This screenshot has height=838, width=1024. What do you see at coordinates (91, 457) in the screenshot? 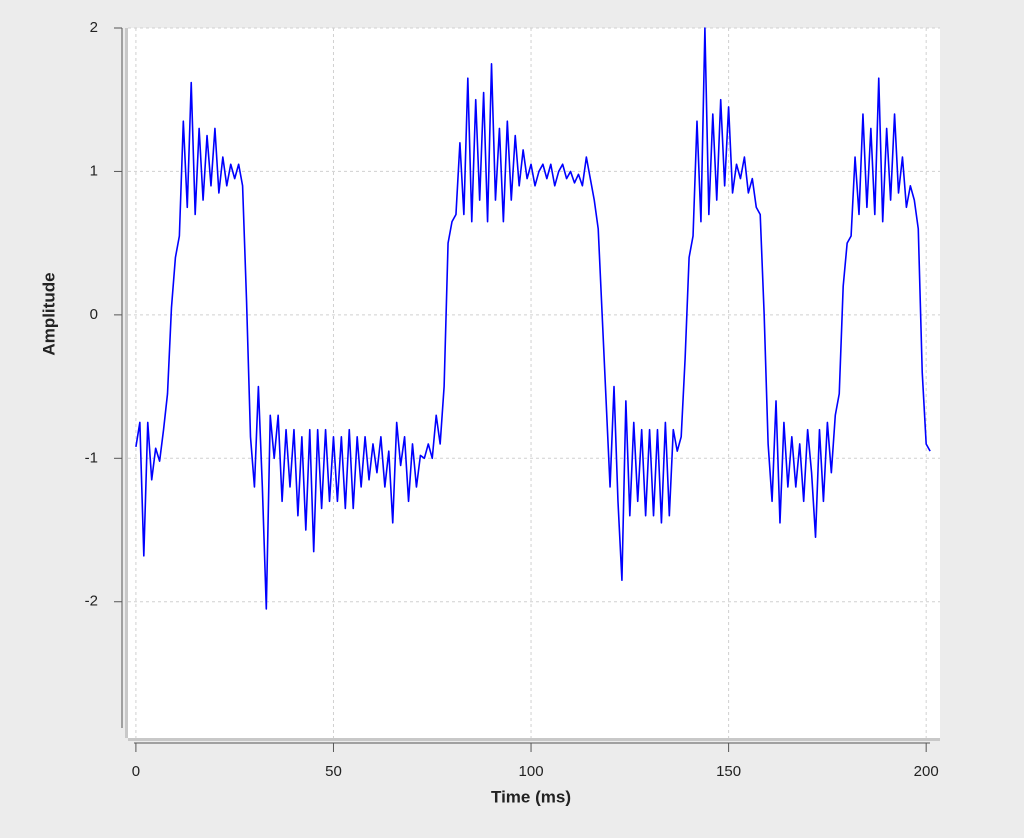
I see `y-tick-label: -1` at bounding box center [91, 457].